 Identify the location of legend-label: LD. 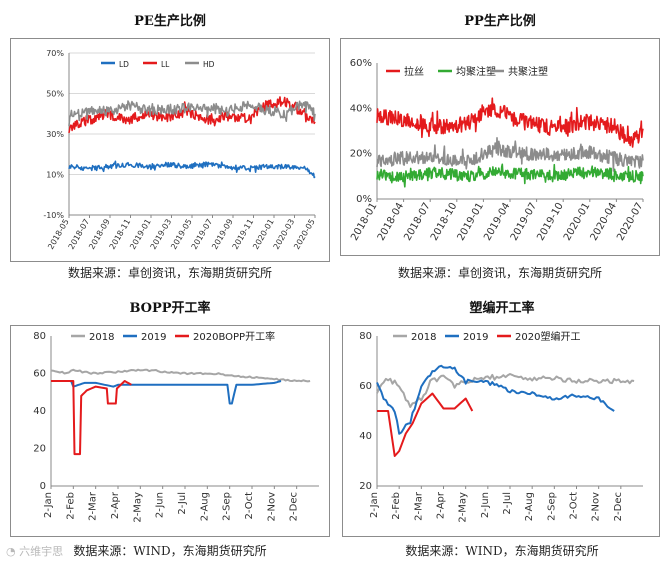
(124, 64).